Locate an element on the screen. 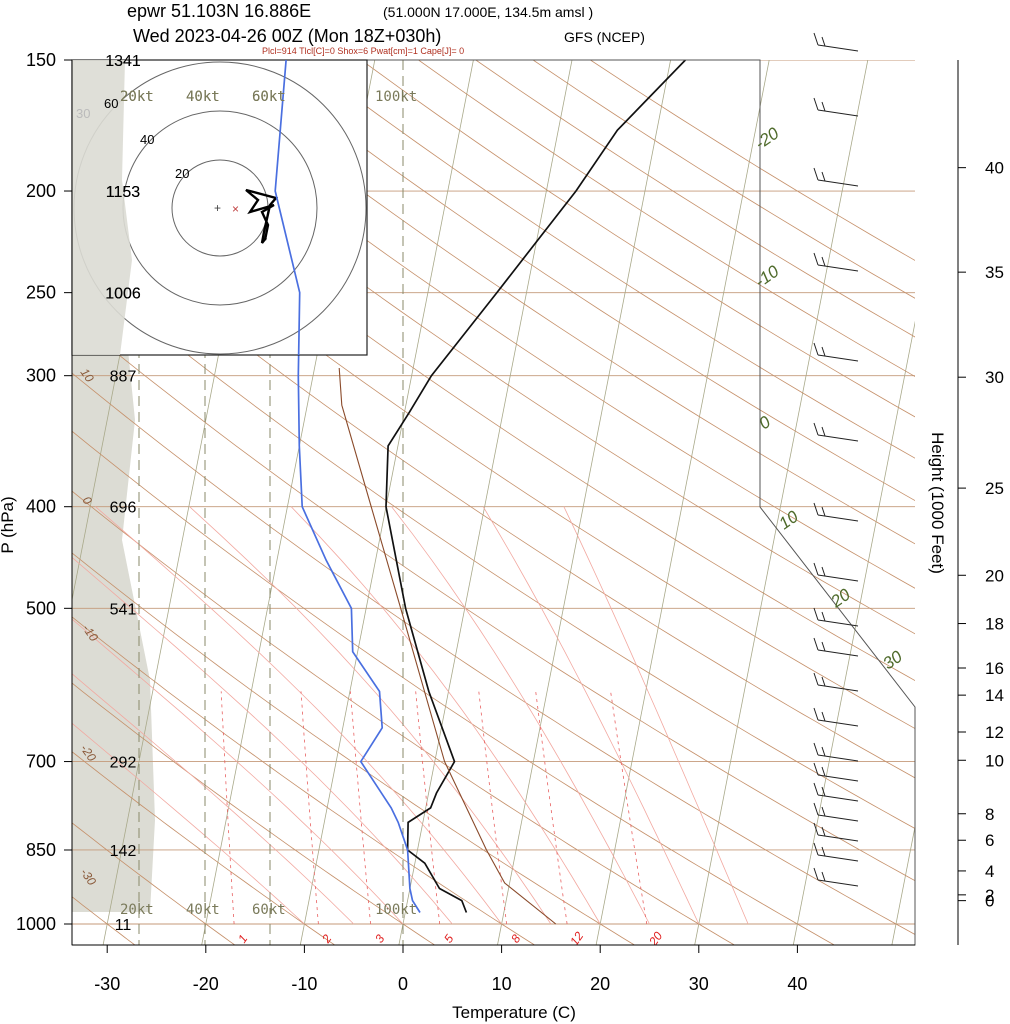  wind-speed-label: 20kt is located at coordinates (137, 97).